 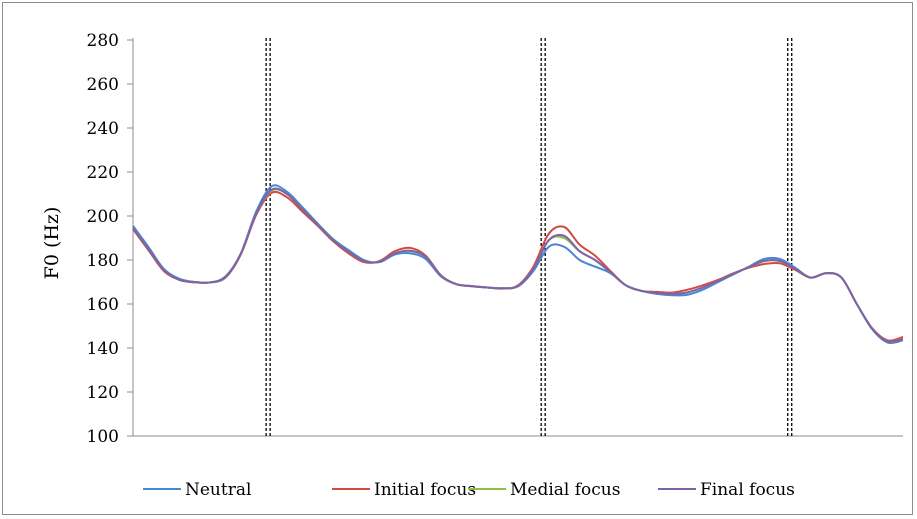 I want to click on y-axis: 100 120 140 160 180 200 220 240 260 280, so click(x=110, y=239).